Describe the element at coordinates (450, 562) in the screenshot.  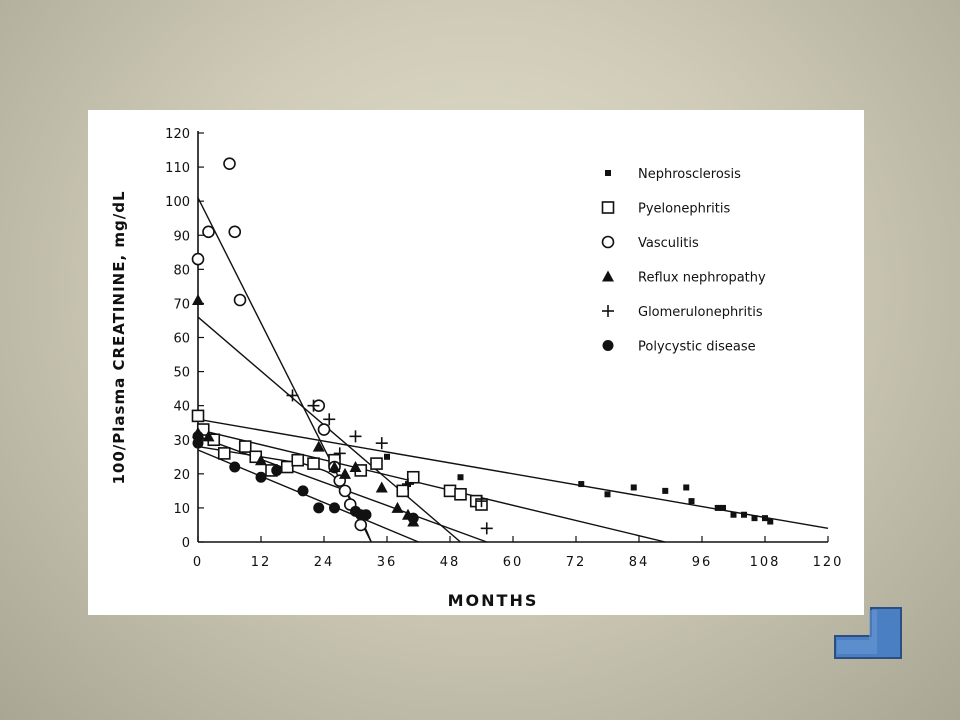
I see `x-tick-label: 48` at that location.